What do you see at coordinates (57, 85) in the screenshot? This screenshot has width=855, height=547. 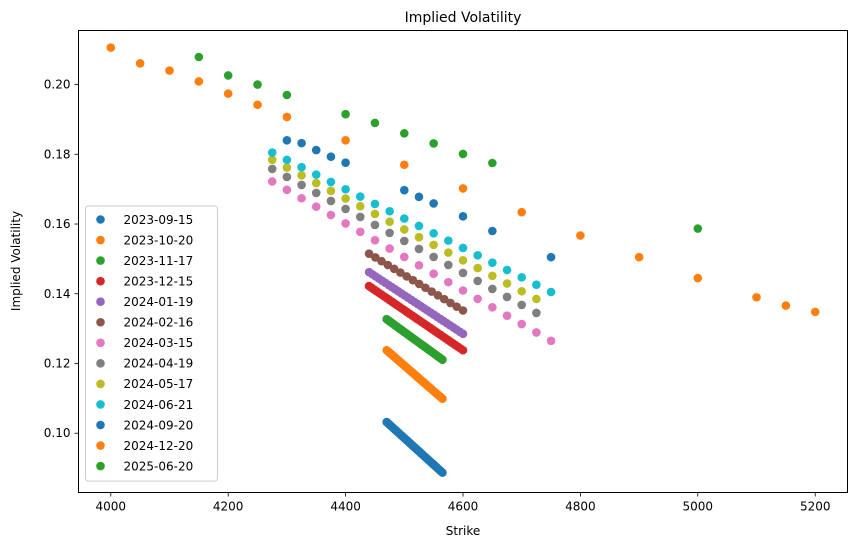 I see `y-tick-label: 0.20` at bounding box center [57, 85].